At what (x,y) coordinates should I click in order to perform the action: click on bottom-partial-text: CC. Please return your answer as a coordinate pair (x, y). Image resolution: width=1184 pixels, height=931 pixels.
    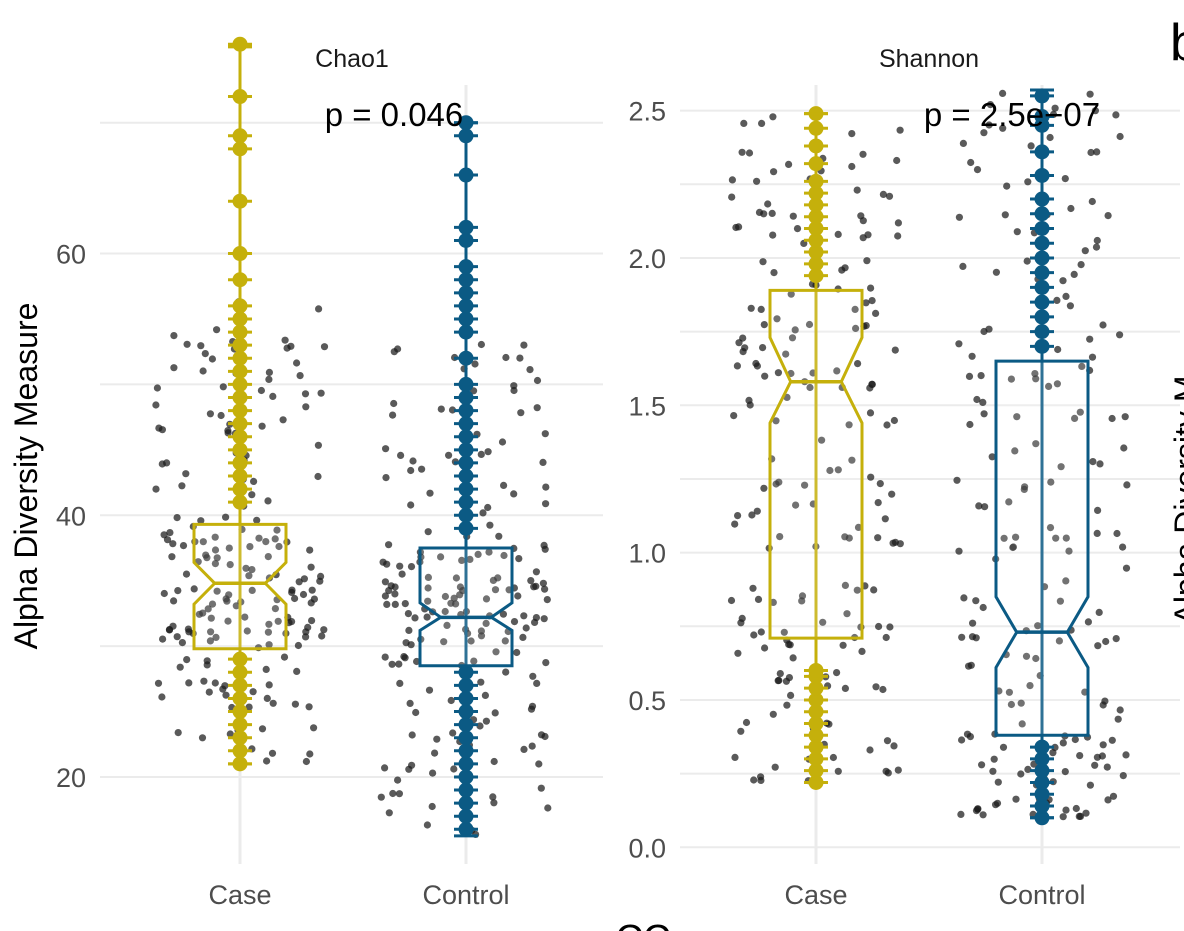
    Looking at the image, I should click on (643, 924).